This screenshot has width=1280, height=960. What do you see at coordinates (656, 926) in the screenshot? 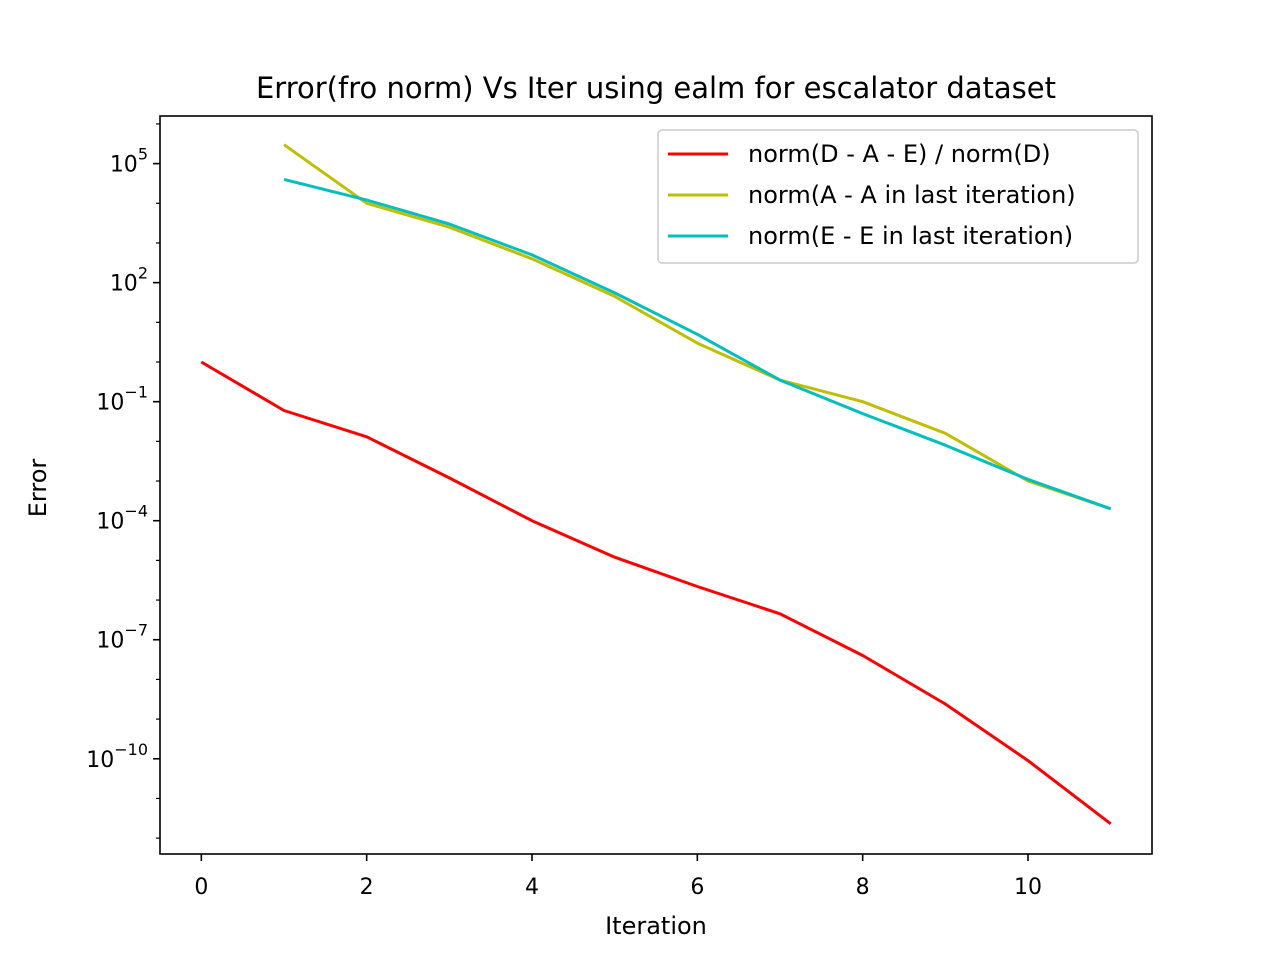
I see `x-axis-label: Iteration` at bounding box center [656, 926].